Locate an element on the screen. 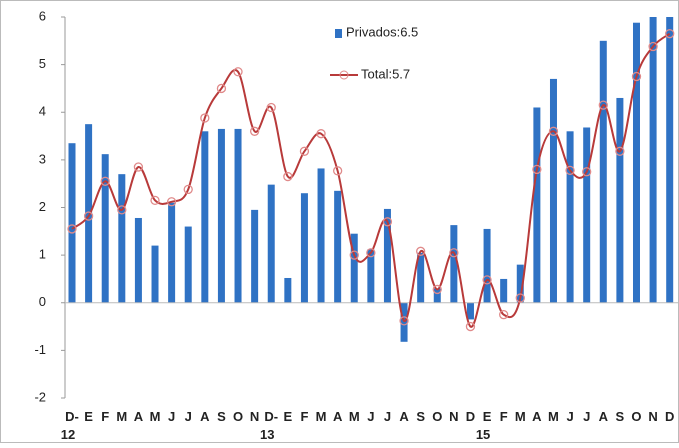  x-tick-label: E 15 is located at coordinates (484, 425).